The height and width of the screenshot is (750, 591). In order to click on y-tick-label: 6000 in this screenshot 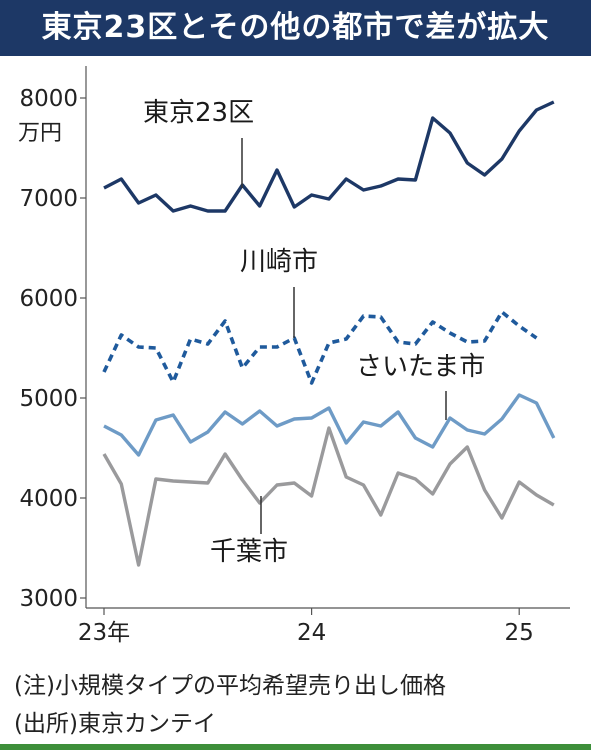, I will do `click(48, 299)`.